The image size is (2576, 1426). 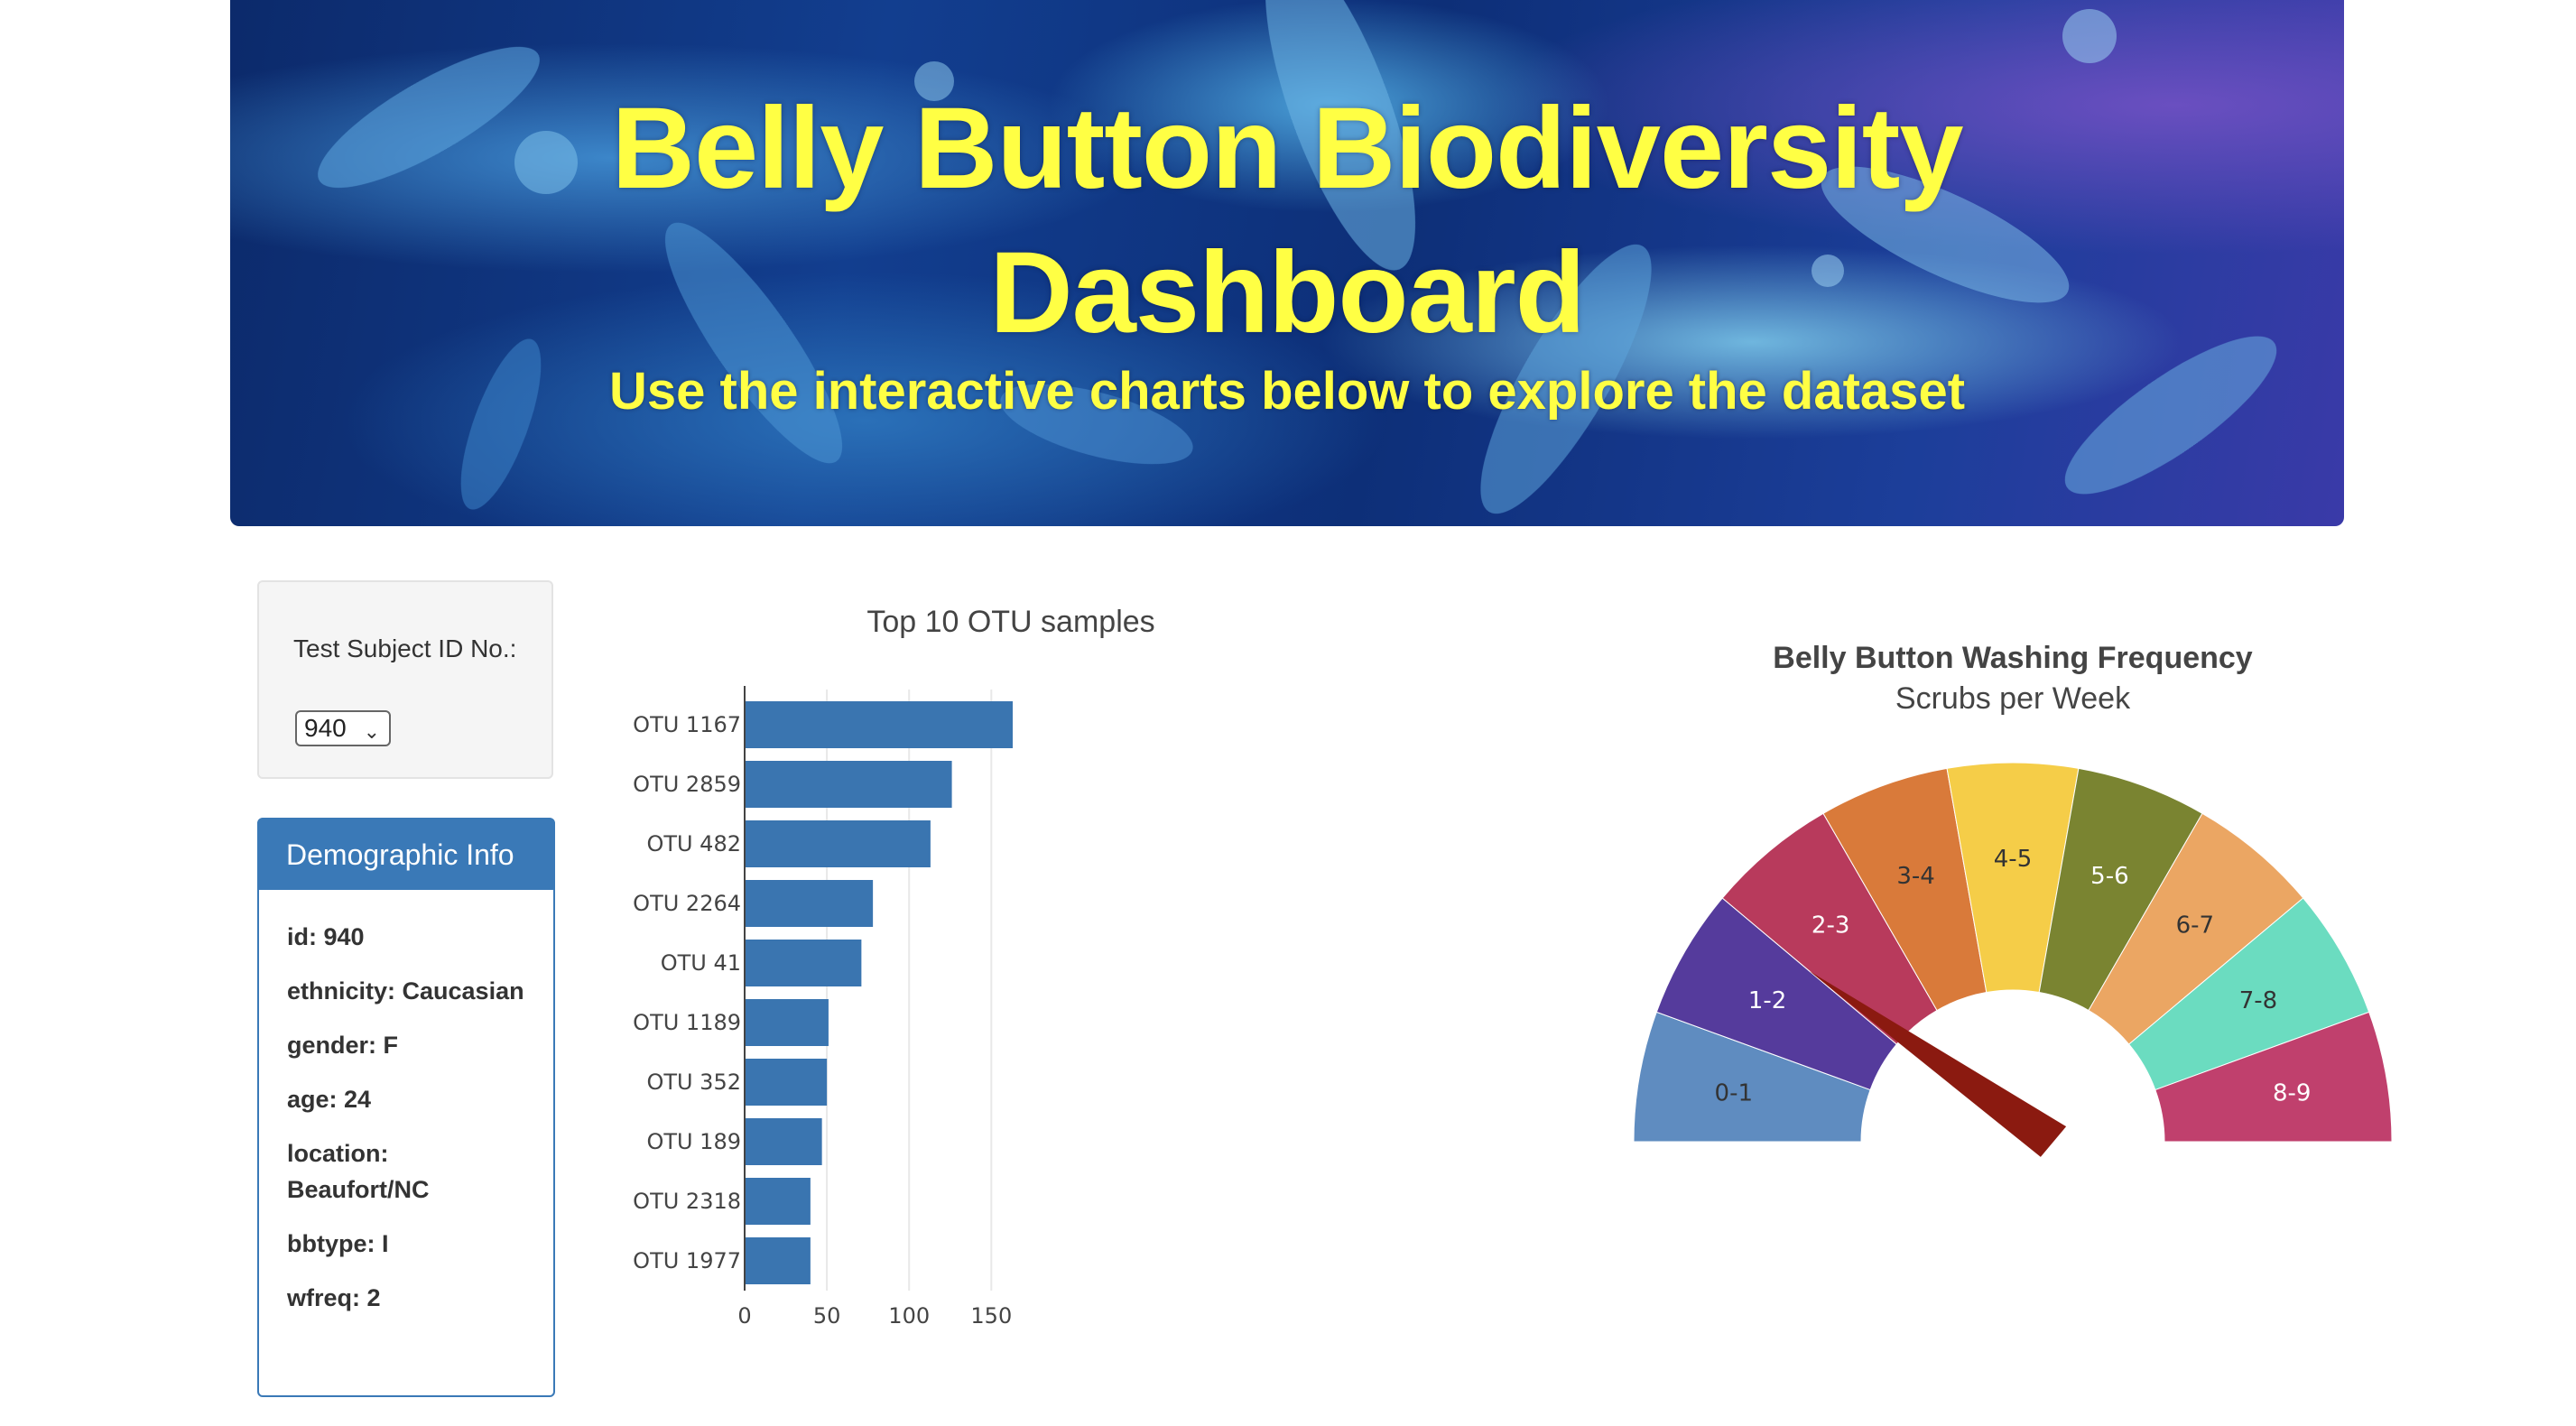 What do you see at coordinates (694, 1141) in the screenshot?
I see `otu-category-label: OTU 189` at bounding box center [694, 1141].